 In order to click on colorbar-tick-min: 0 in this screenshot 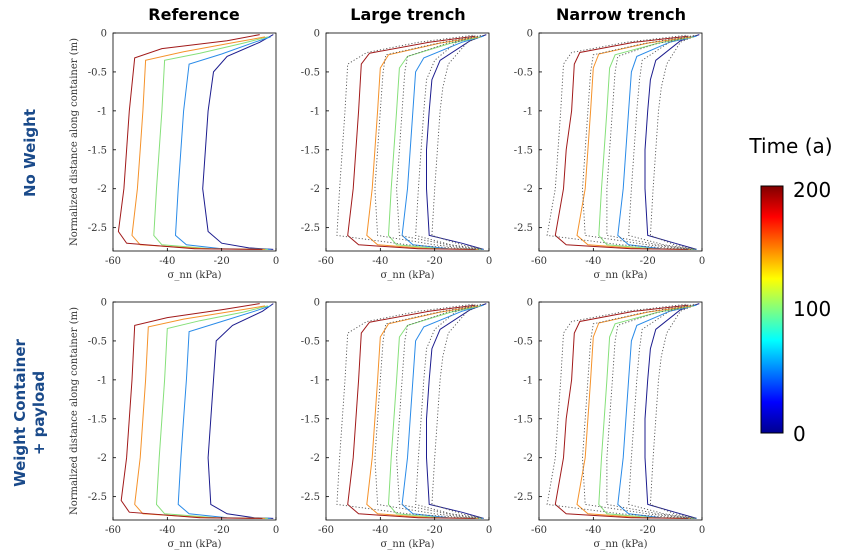, I will do `click(799, 434)`.